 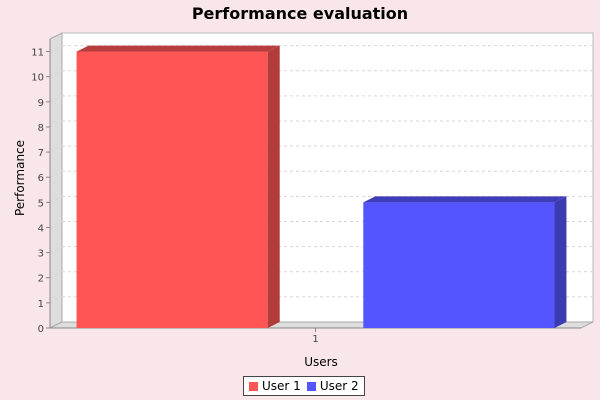 What do you see at coordinates (339, 386) in the screenshot?
I see `legend-label: User 2` at bounding box center [339, 386].